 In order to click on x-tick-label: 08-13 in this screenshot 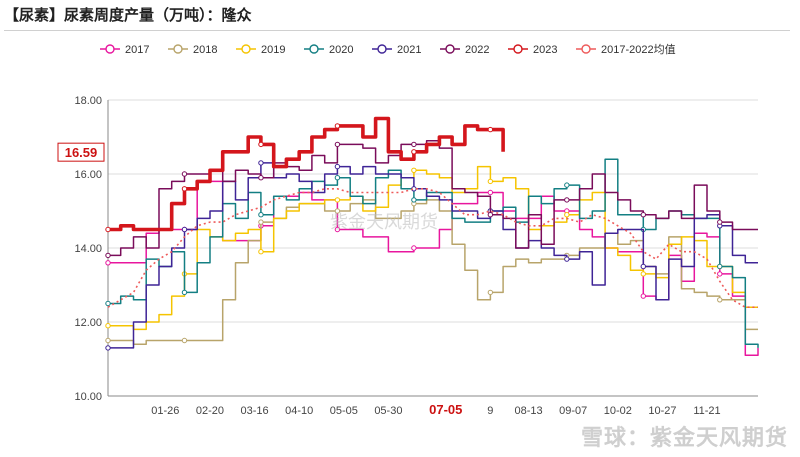, I will do `click(529, 411)`.